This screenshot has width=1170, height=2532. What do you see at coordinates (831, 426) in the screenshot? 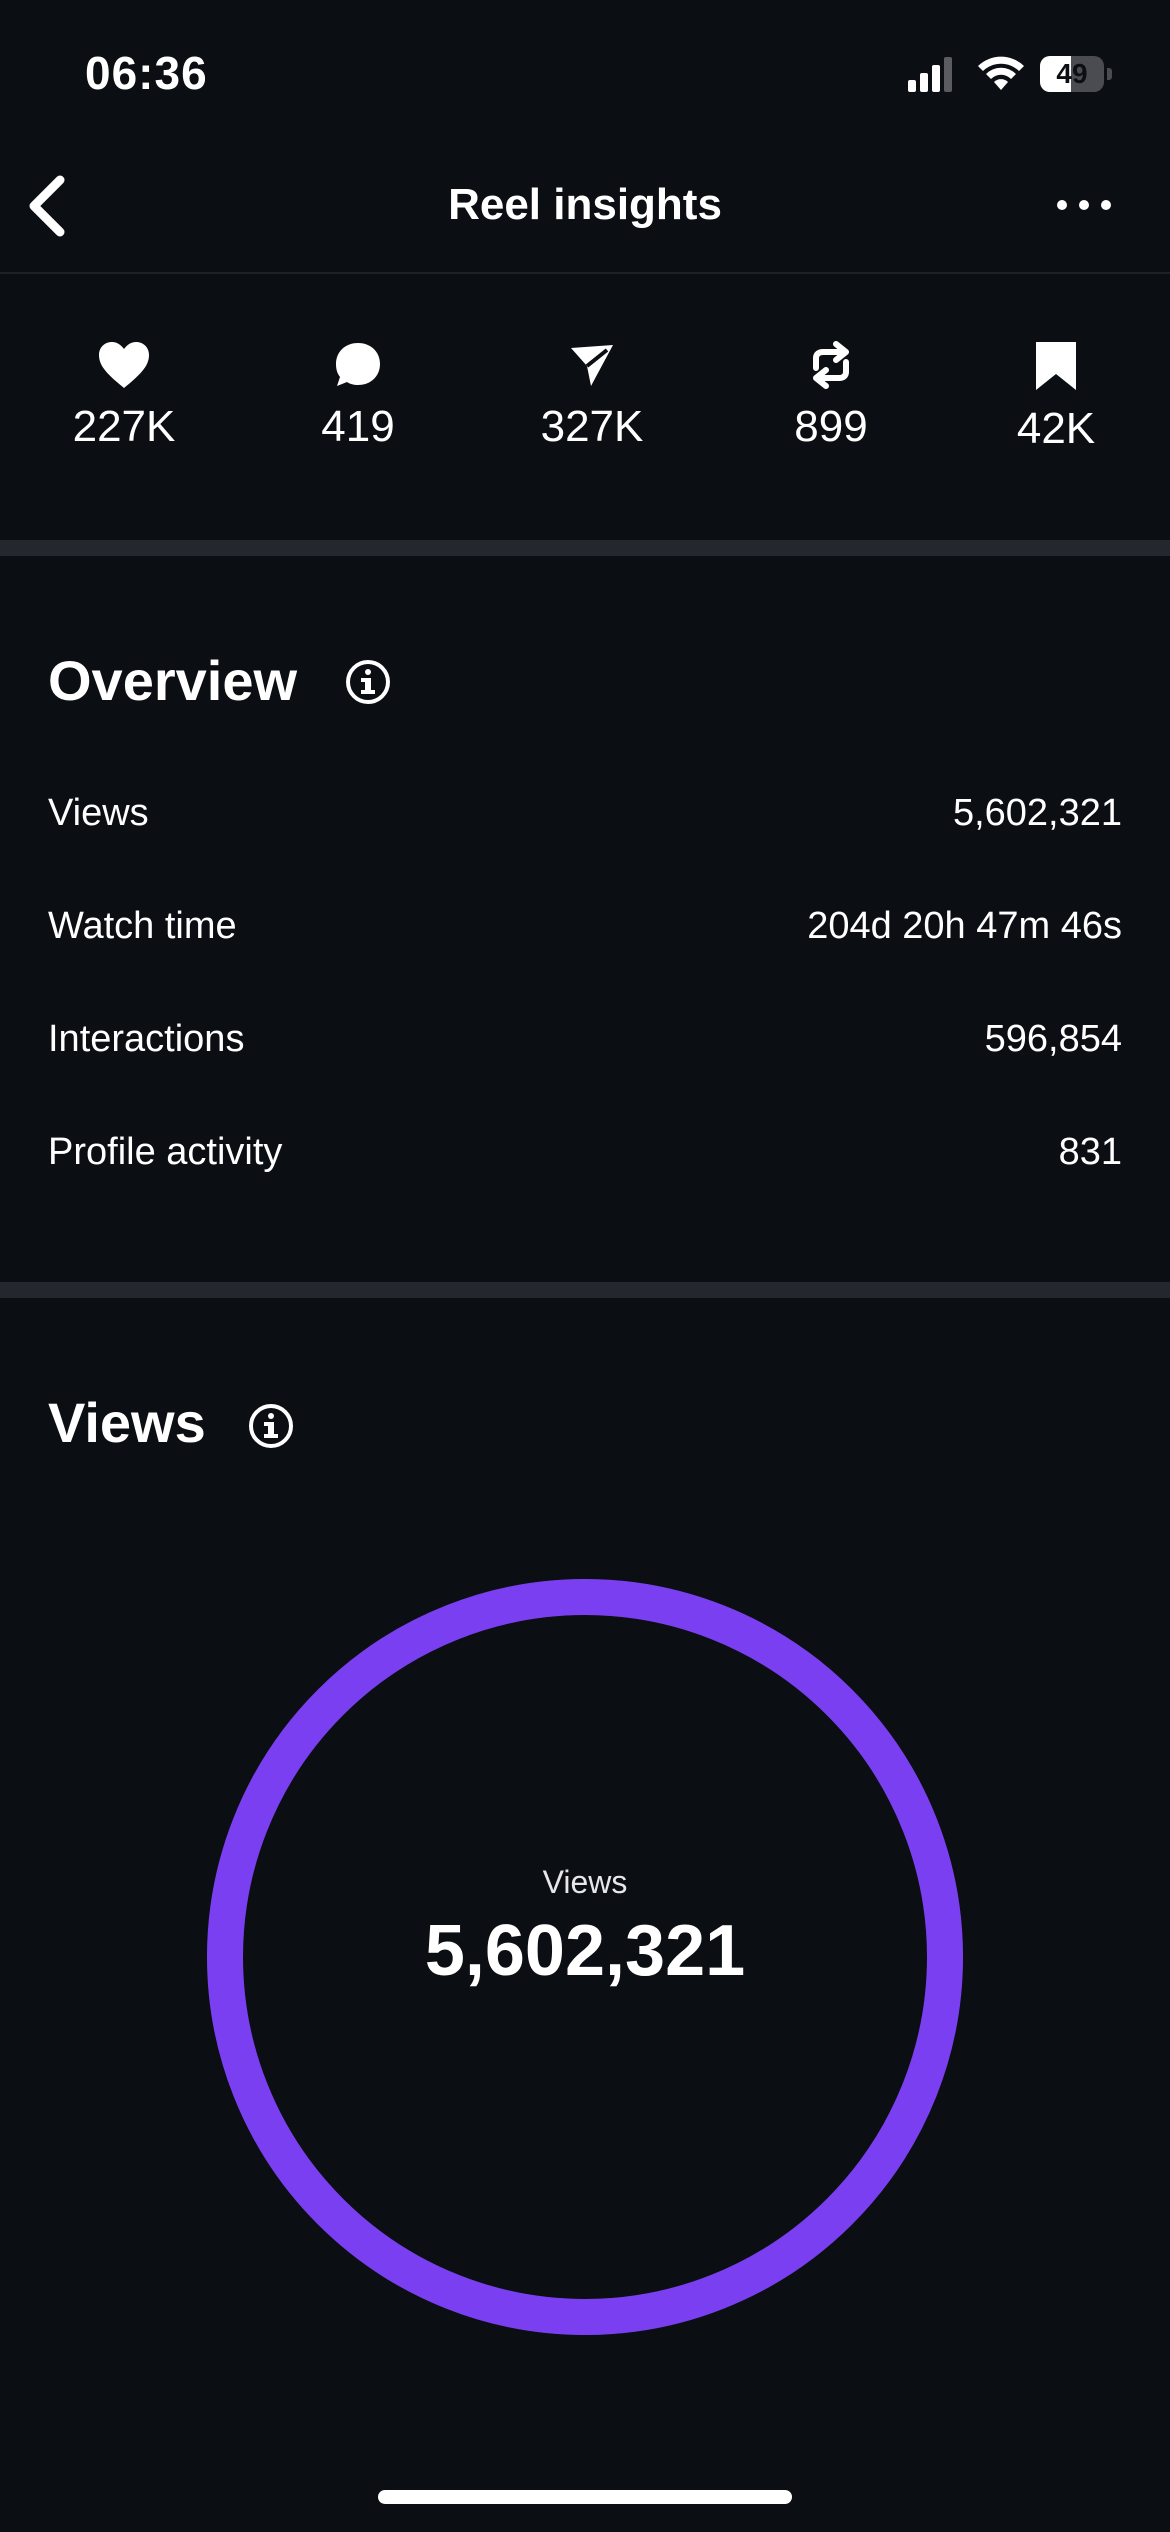
I see `metric-value: 899` at bounding box center [831, 426].